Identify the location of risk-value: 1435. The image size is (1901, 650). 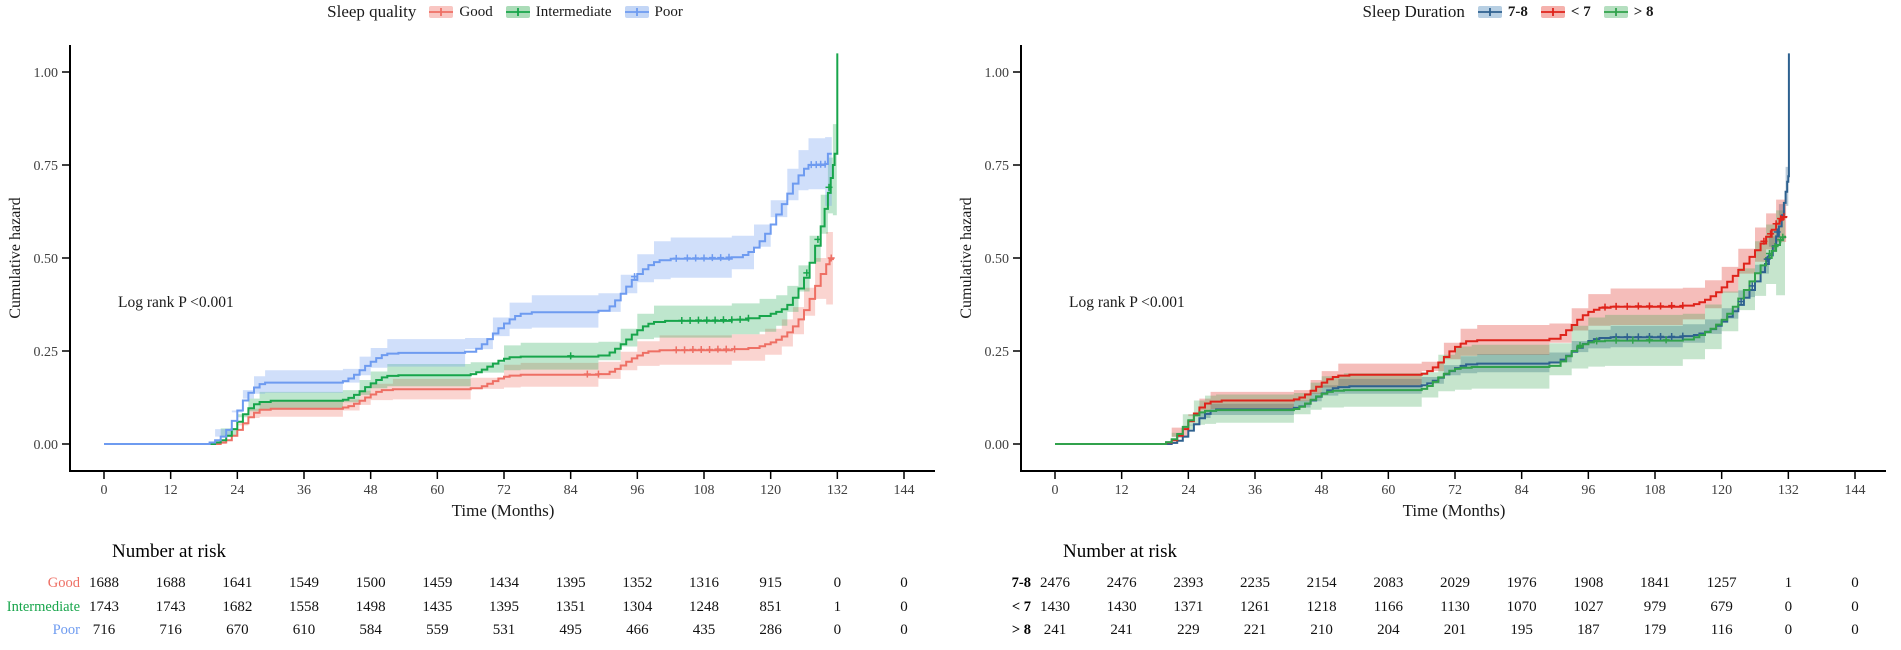
(437, 606).